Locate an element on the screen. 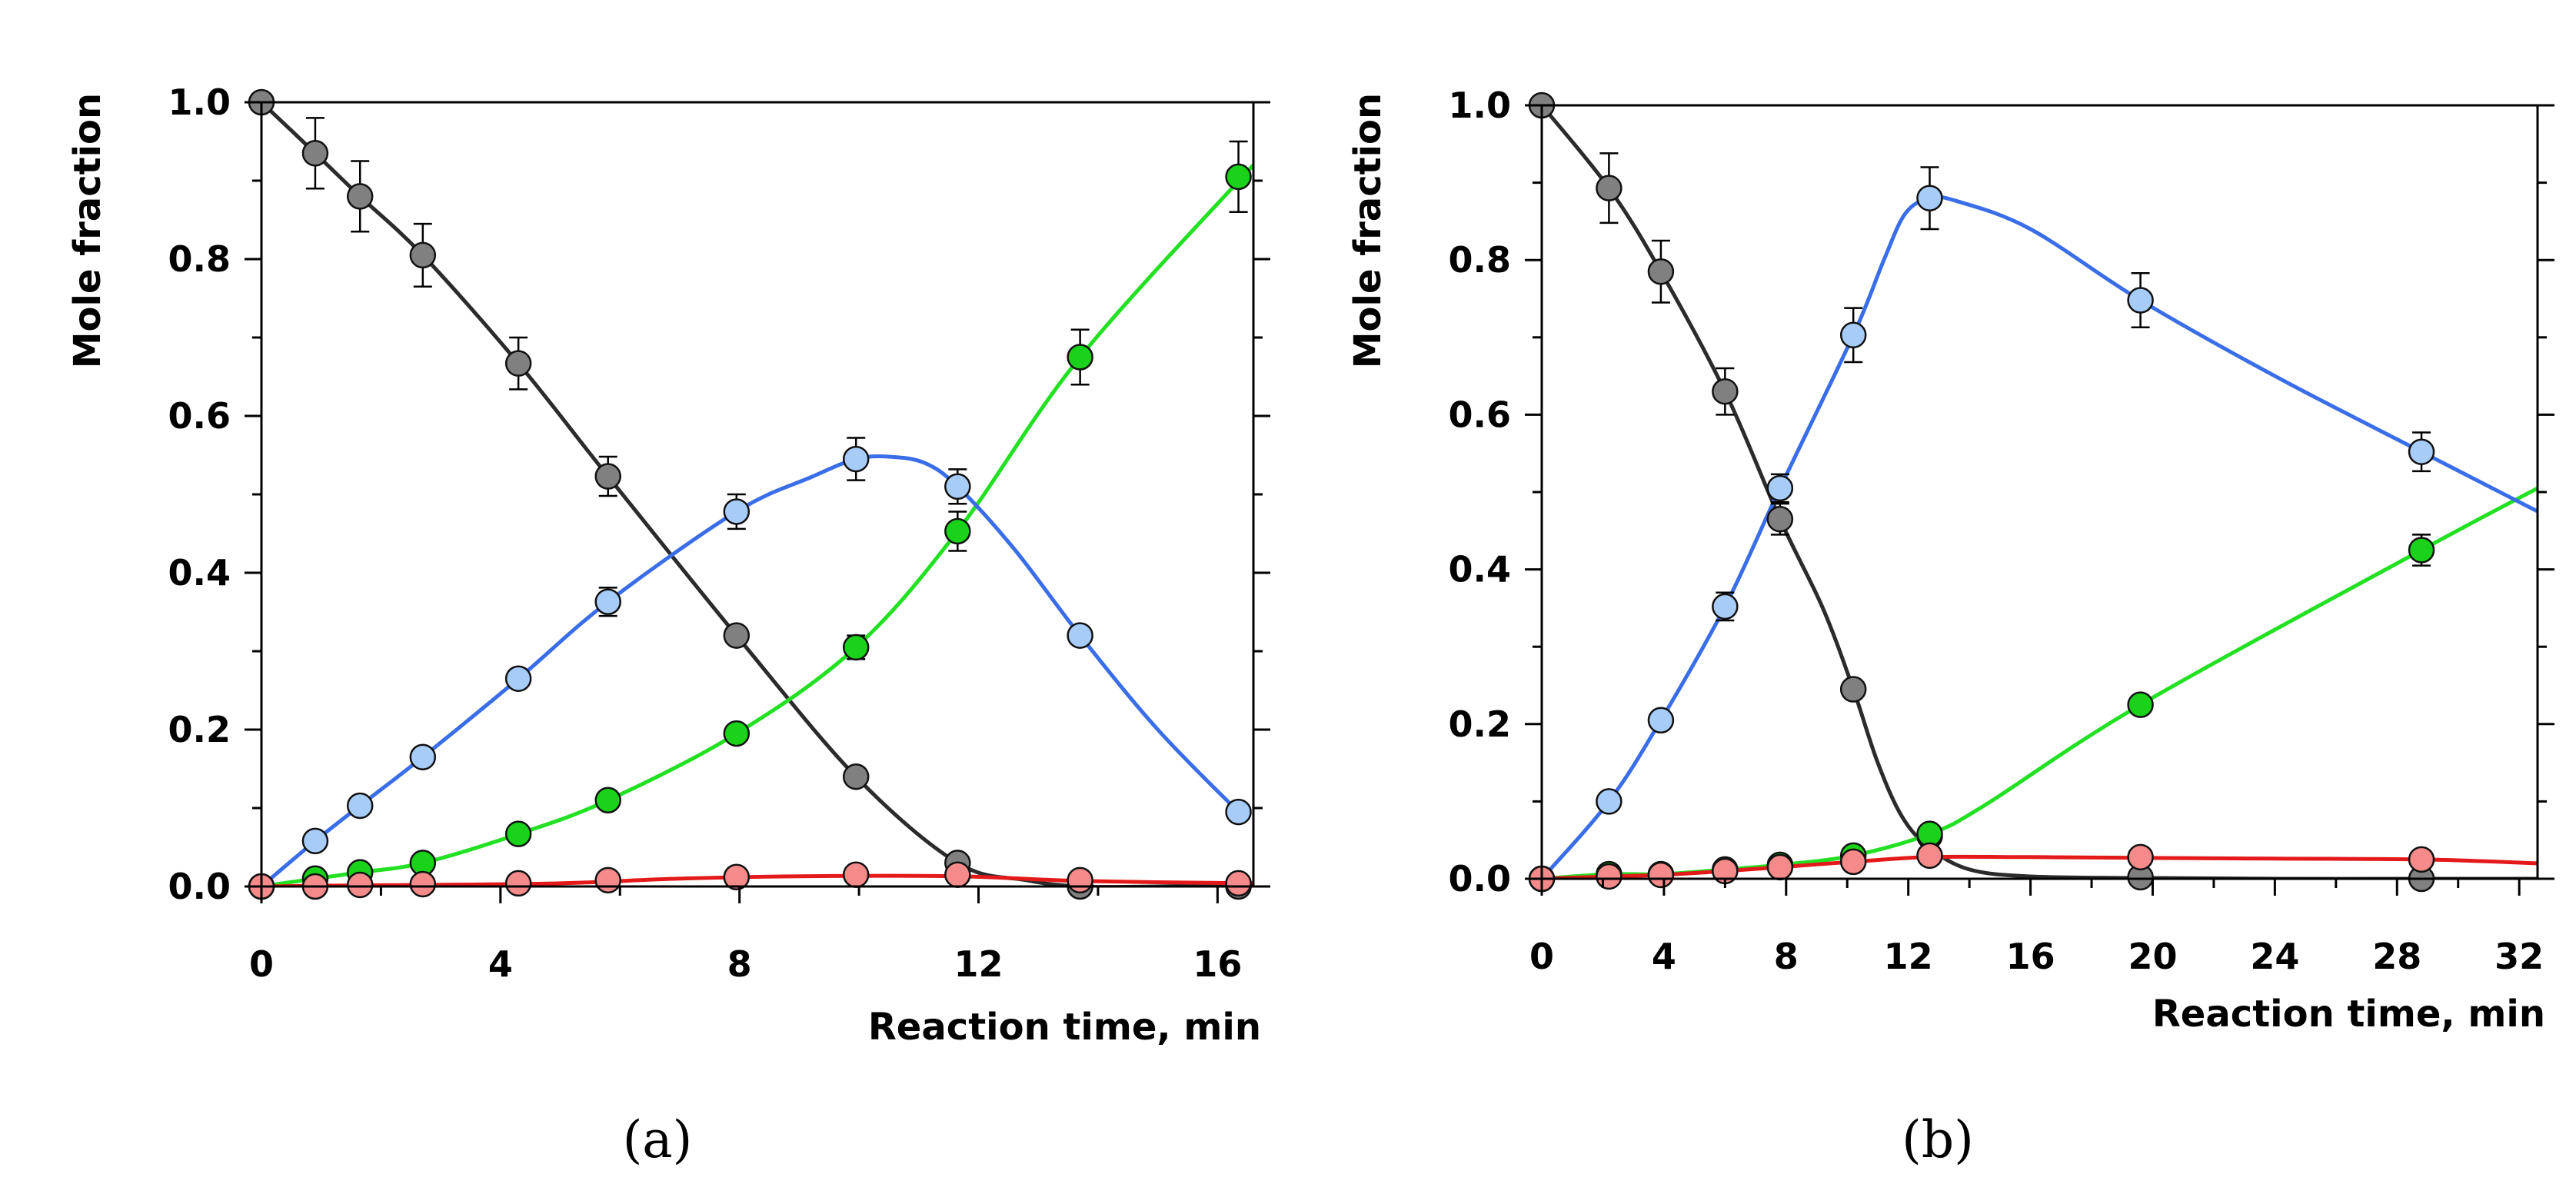 The width and height of the screenshot is (2576, 1184). panel-a-x-tick-label: 0 is located at coordinates (261, 964).